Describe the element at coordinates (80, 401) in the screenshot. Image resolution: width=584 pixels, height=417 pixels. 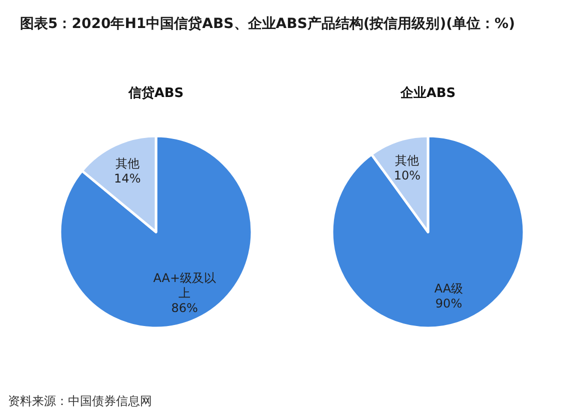
I see `text: 资料来源：中国债券信息网` at that location.